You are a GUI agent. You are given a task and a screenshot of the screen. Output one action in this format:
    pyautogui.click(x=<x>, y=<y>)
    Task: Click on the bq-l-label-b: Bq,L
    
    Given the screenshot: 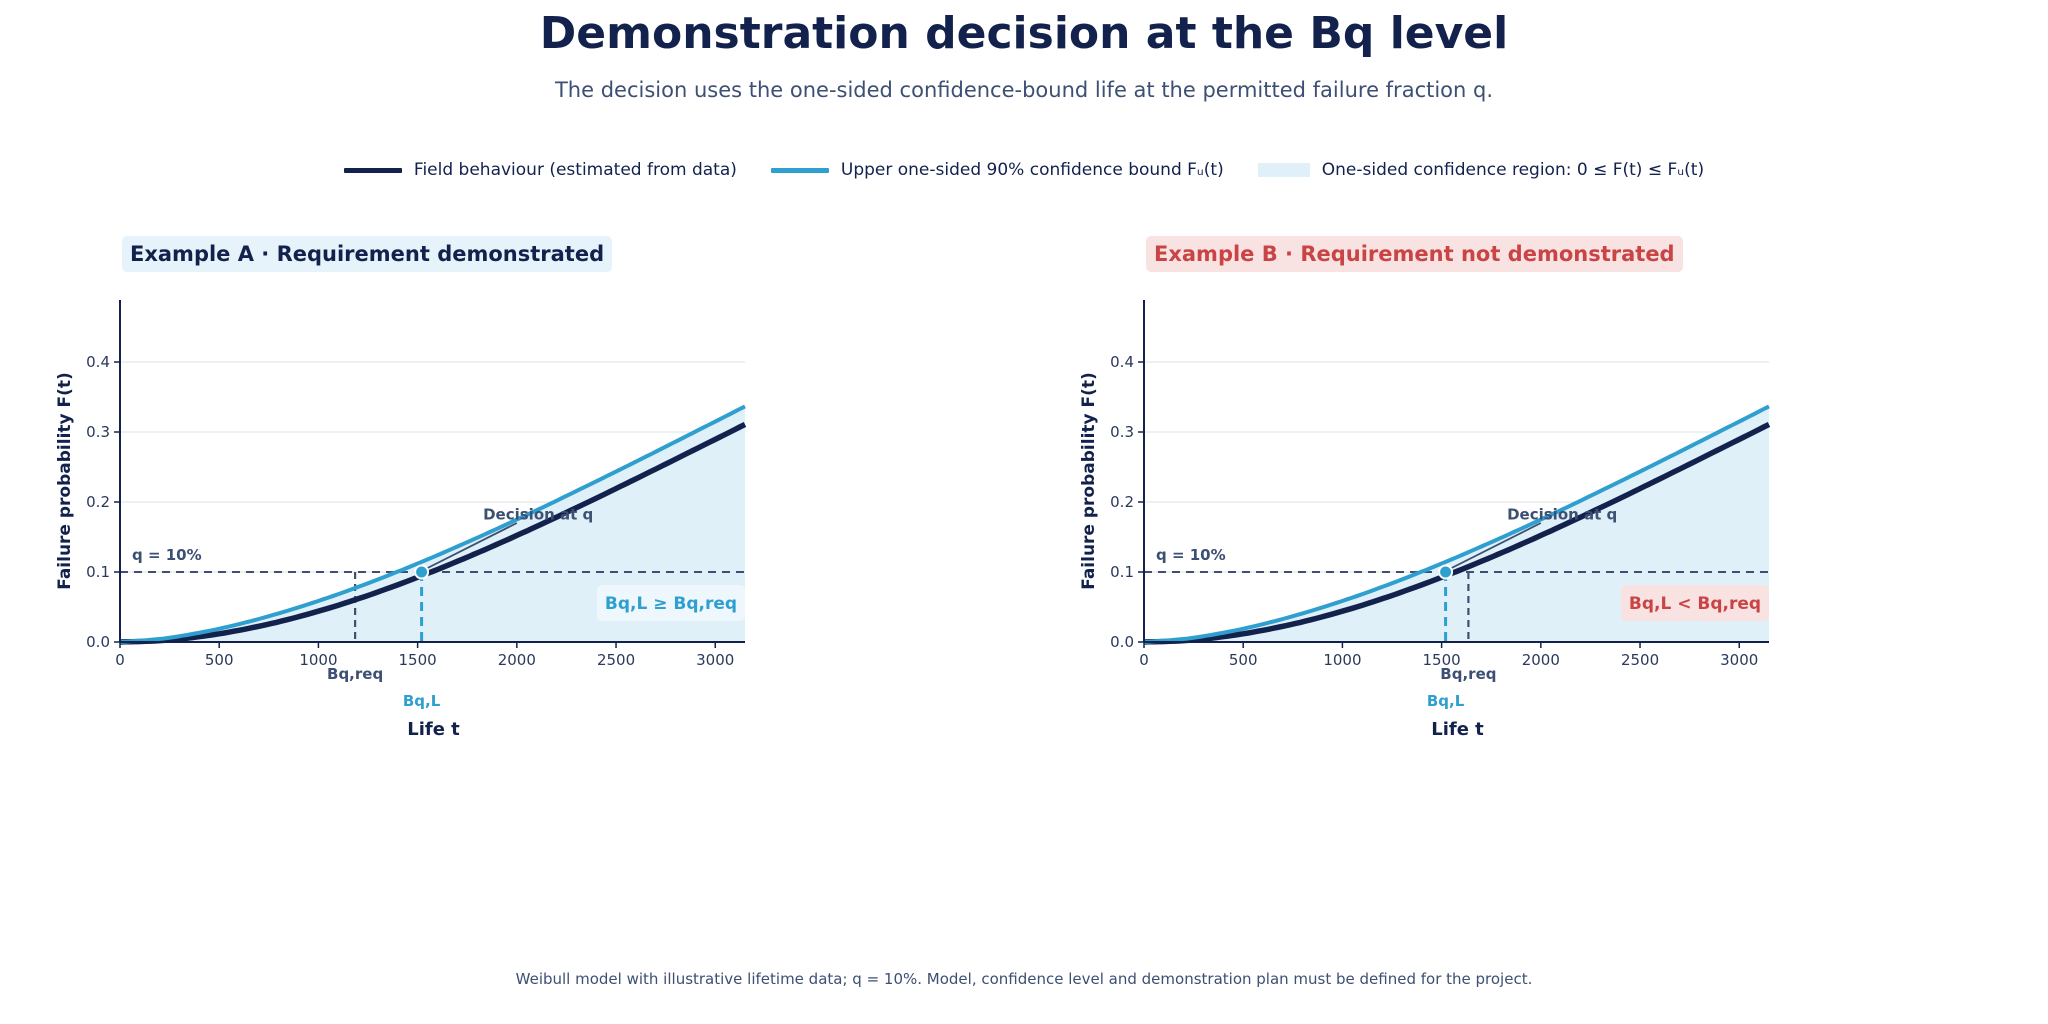 What is the action you would take?
    pyautogui.click(x=1446, y=701)
    